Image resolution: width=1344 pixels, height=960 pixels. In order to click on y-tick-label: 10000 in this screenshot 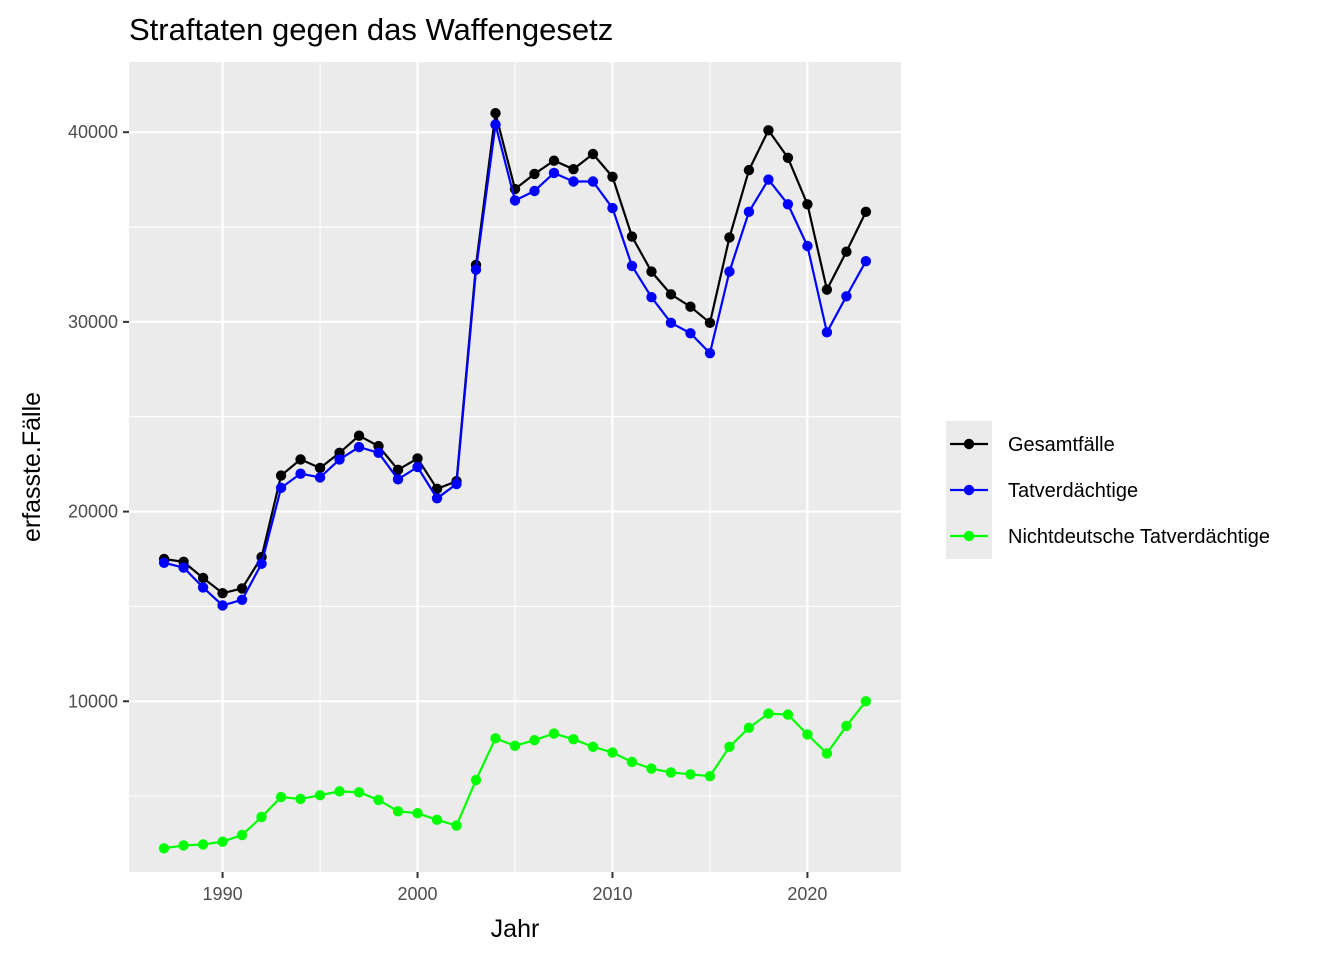, I will do `click(93, 701)`.